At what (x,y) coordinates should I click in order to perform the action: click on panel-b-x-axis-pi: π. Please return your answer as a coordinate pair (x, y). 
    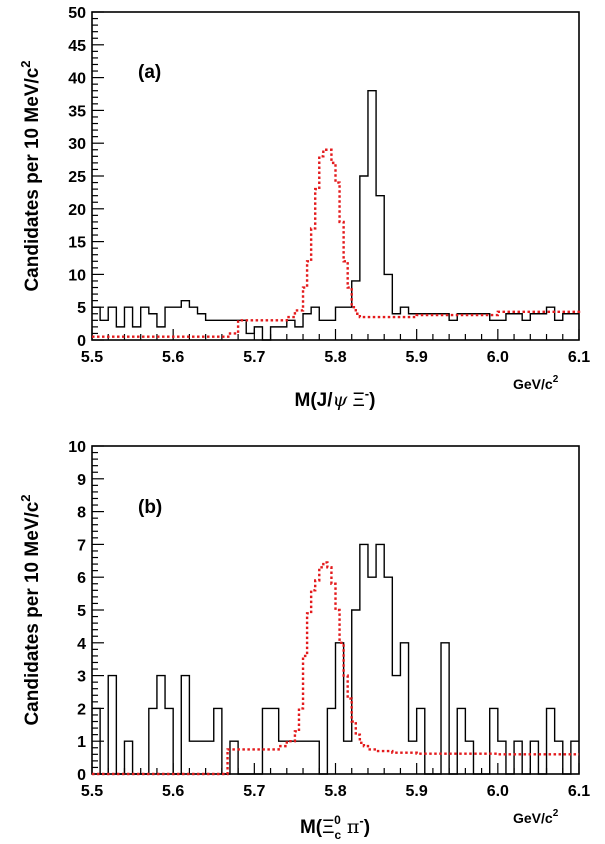
    Looking at the image, I should click on (350, 827).